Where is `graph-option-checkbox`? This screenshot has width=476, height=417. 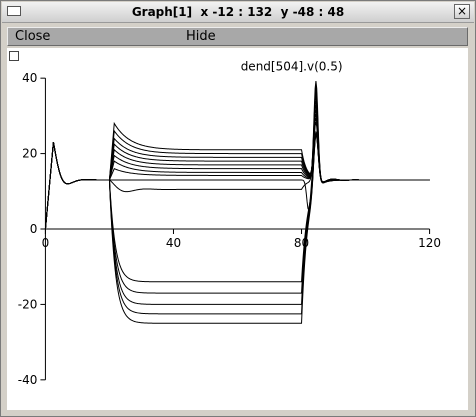 graph-option-checkbox is located at coordinates (14, 56).